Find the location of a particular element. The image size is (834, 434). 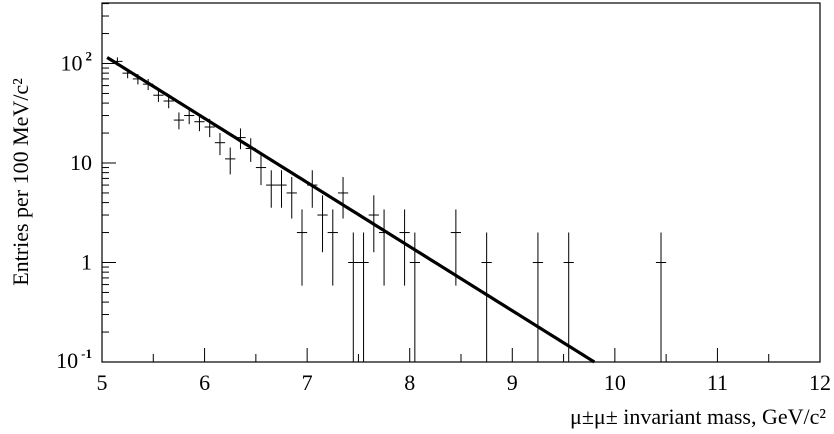

x-tick-label: 9 is located at coordinates (512, 382).